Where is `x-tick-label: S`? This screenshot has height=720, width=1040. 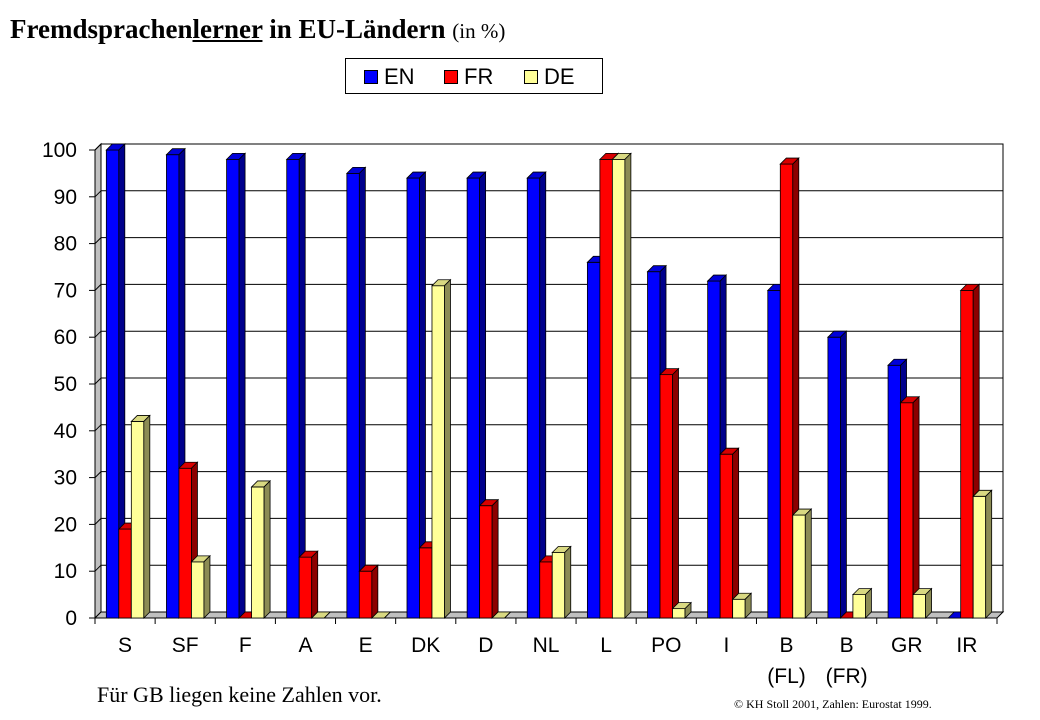 x-tick-label: S is located at coordinates (125, 645).